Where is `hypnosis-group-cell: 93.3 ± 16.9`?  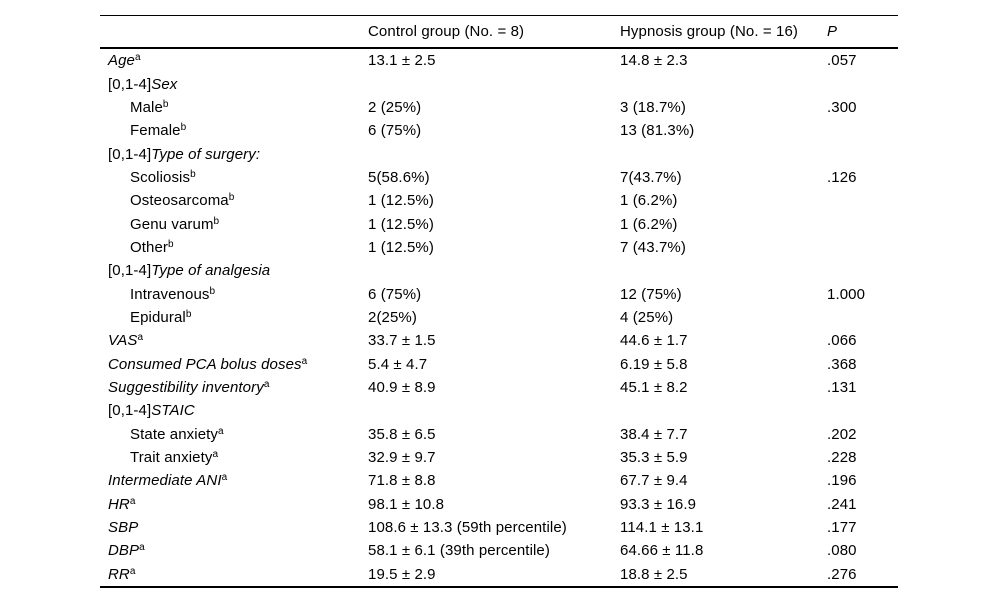
hypnosis-group-cell: 93.3 ± 16.9 is located at coordinates (658, 504).